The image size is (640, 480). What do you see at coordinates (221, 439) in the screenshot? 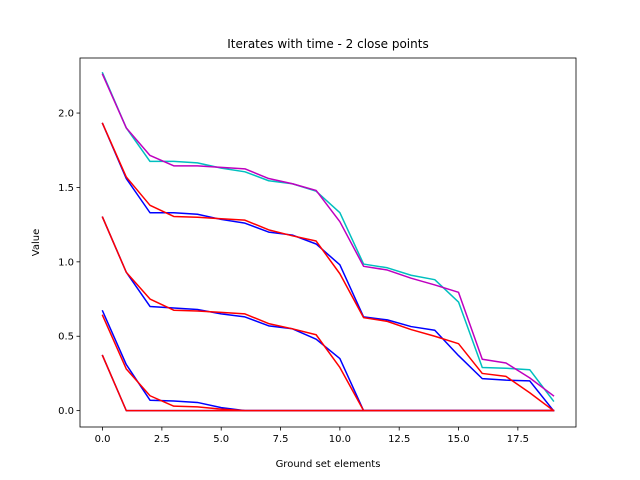
I see `x-tick-label: 5.0` at bounding box center [221, 439].